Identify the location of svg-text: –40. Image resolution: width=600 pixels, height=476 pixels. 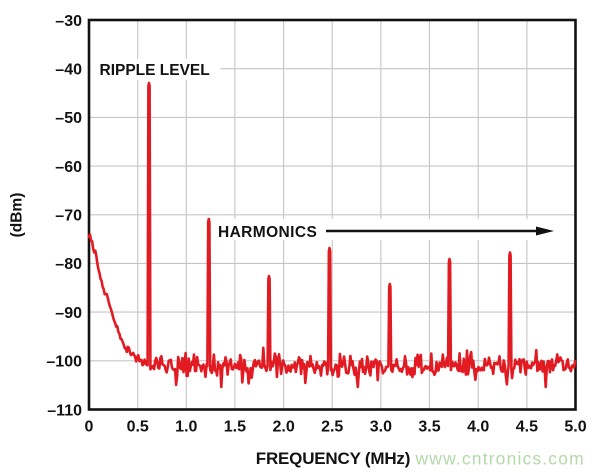
(68, 70).